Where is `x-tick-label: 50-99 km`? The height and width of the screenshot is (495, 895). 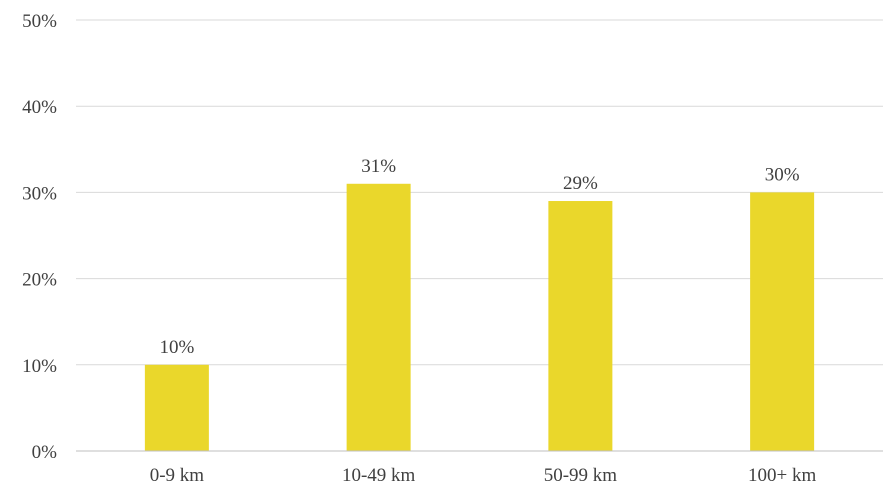
x-tick-label: 50-99 km is located at coordinates (581, 475).